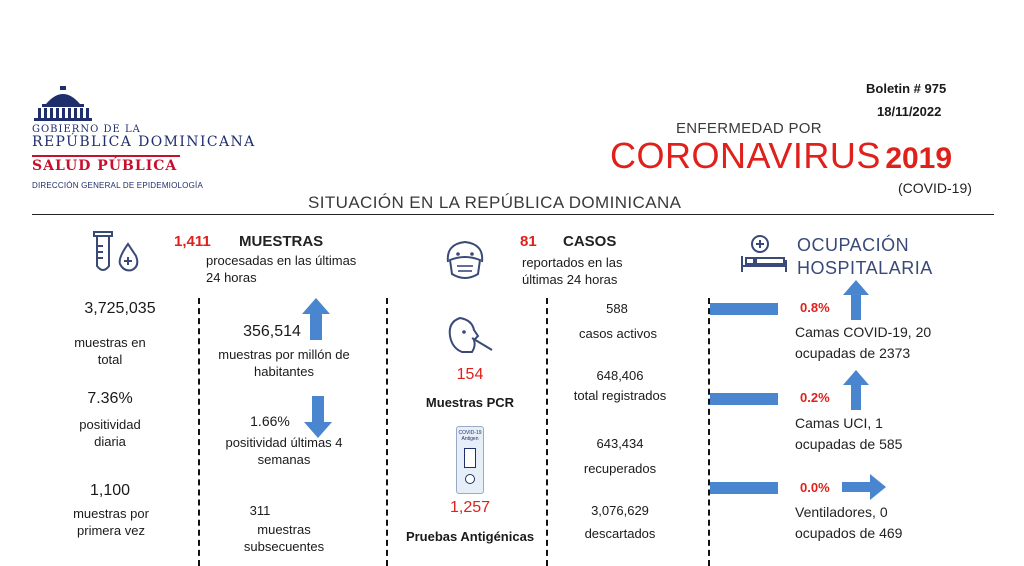  I want to click on tests-first-time-value: 1,100, so click(110, 490).